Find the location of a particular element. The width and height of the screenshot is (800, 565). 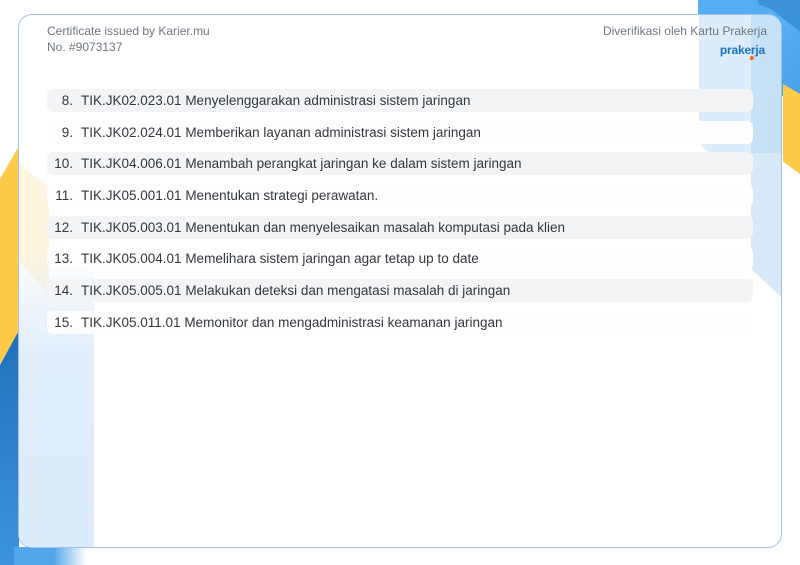

edge-accent-left-yellow is located at coordinates (9, 255).